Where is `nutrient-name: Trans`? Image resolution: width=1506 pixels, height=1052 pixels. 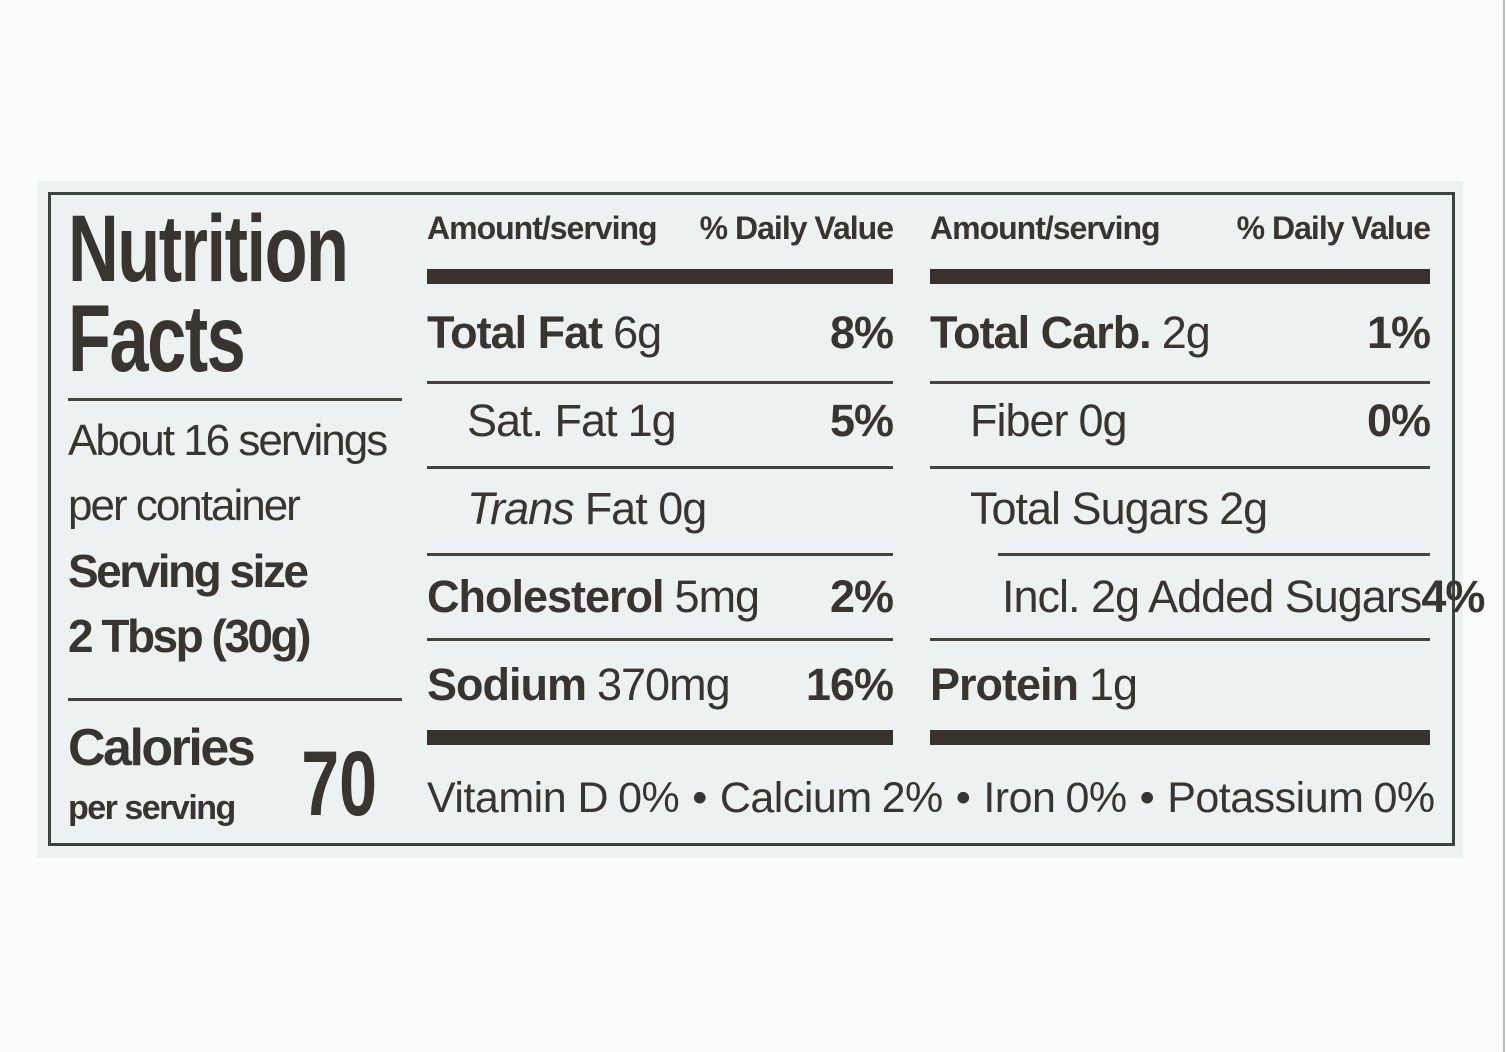
nutrient-name: Trans is located at coordinates (521, 508).